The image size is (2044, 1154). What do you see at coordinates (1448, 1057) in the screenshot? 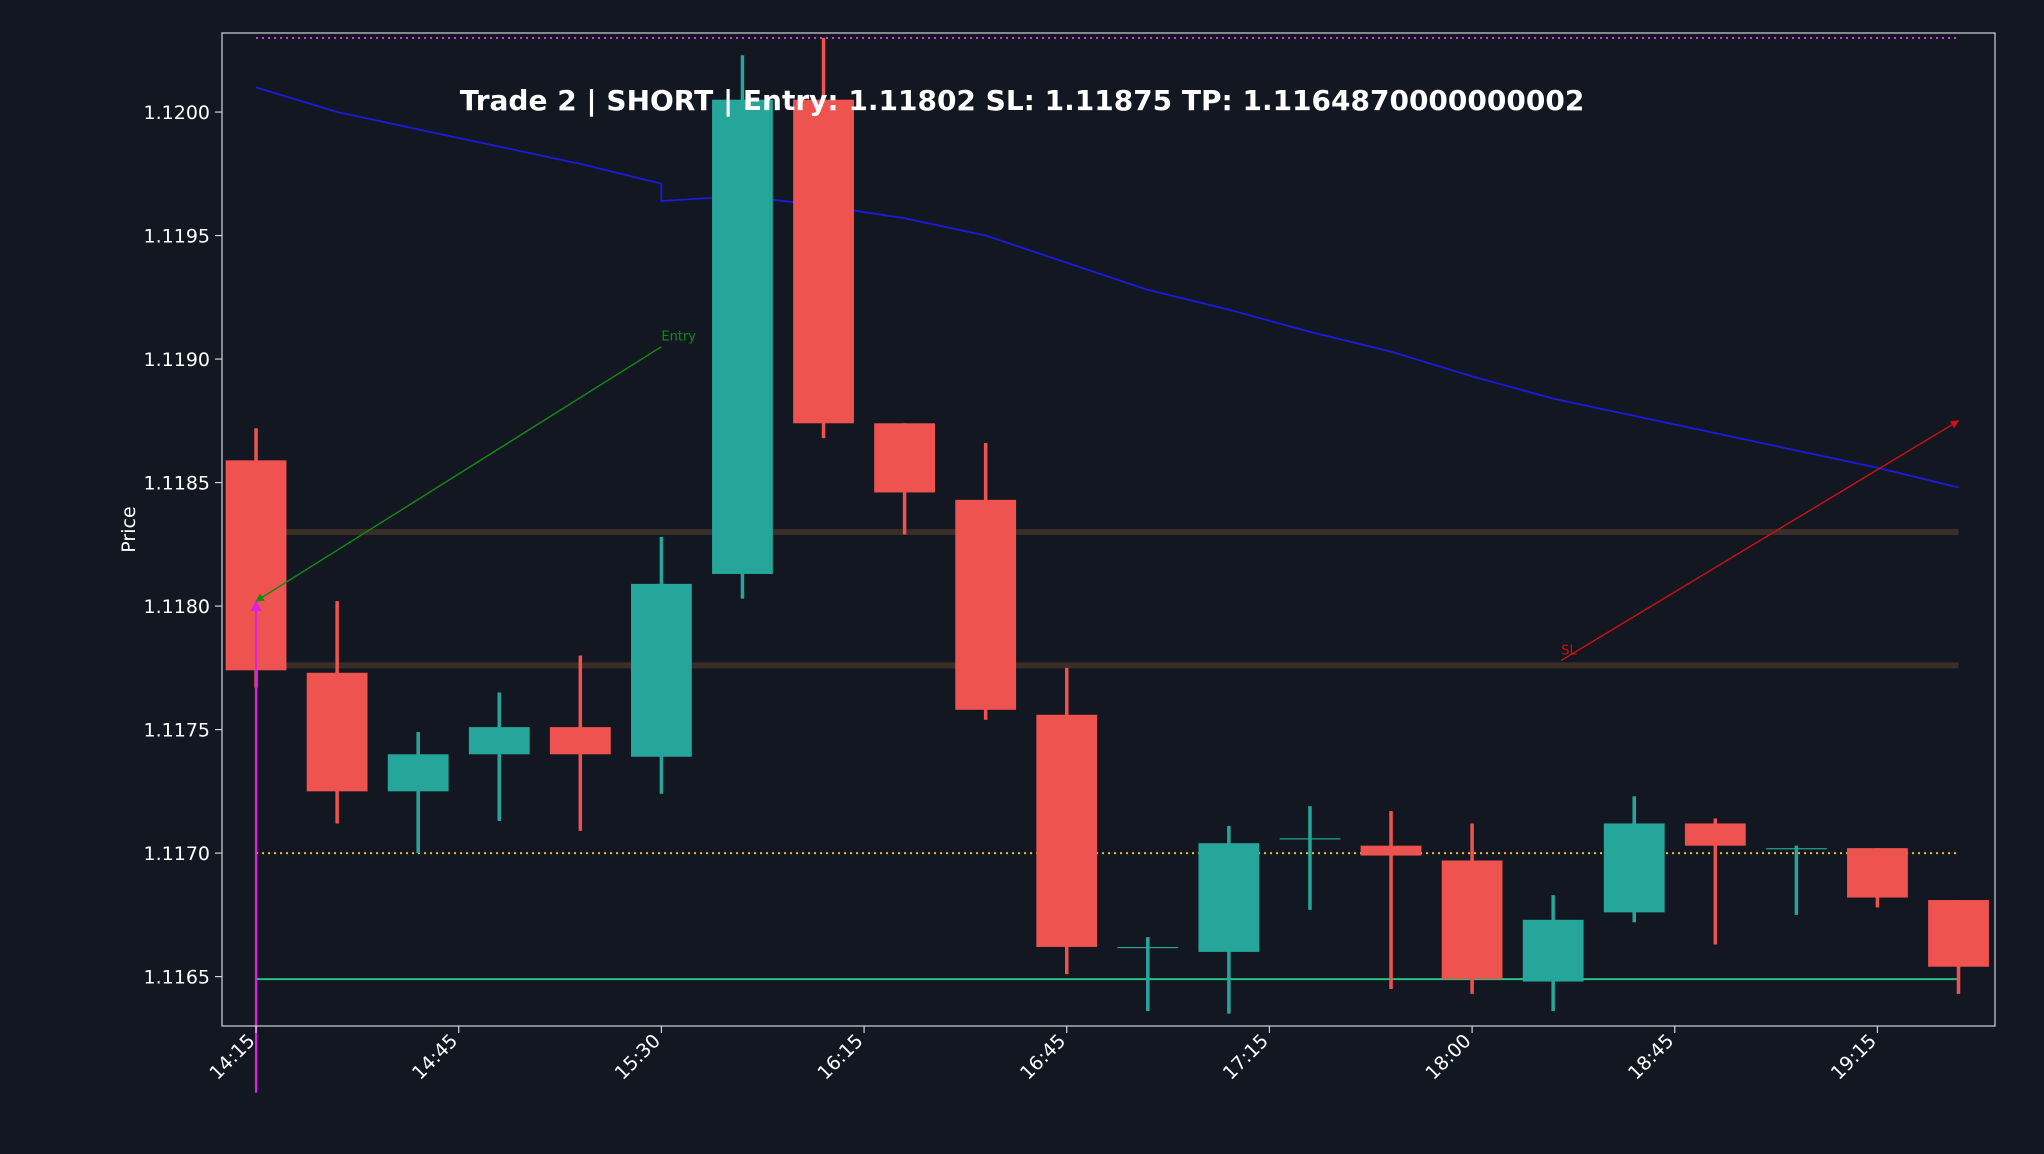
I see `x-tick-label: 18:00` at bounding box center [1448, 1057].